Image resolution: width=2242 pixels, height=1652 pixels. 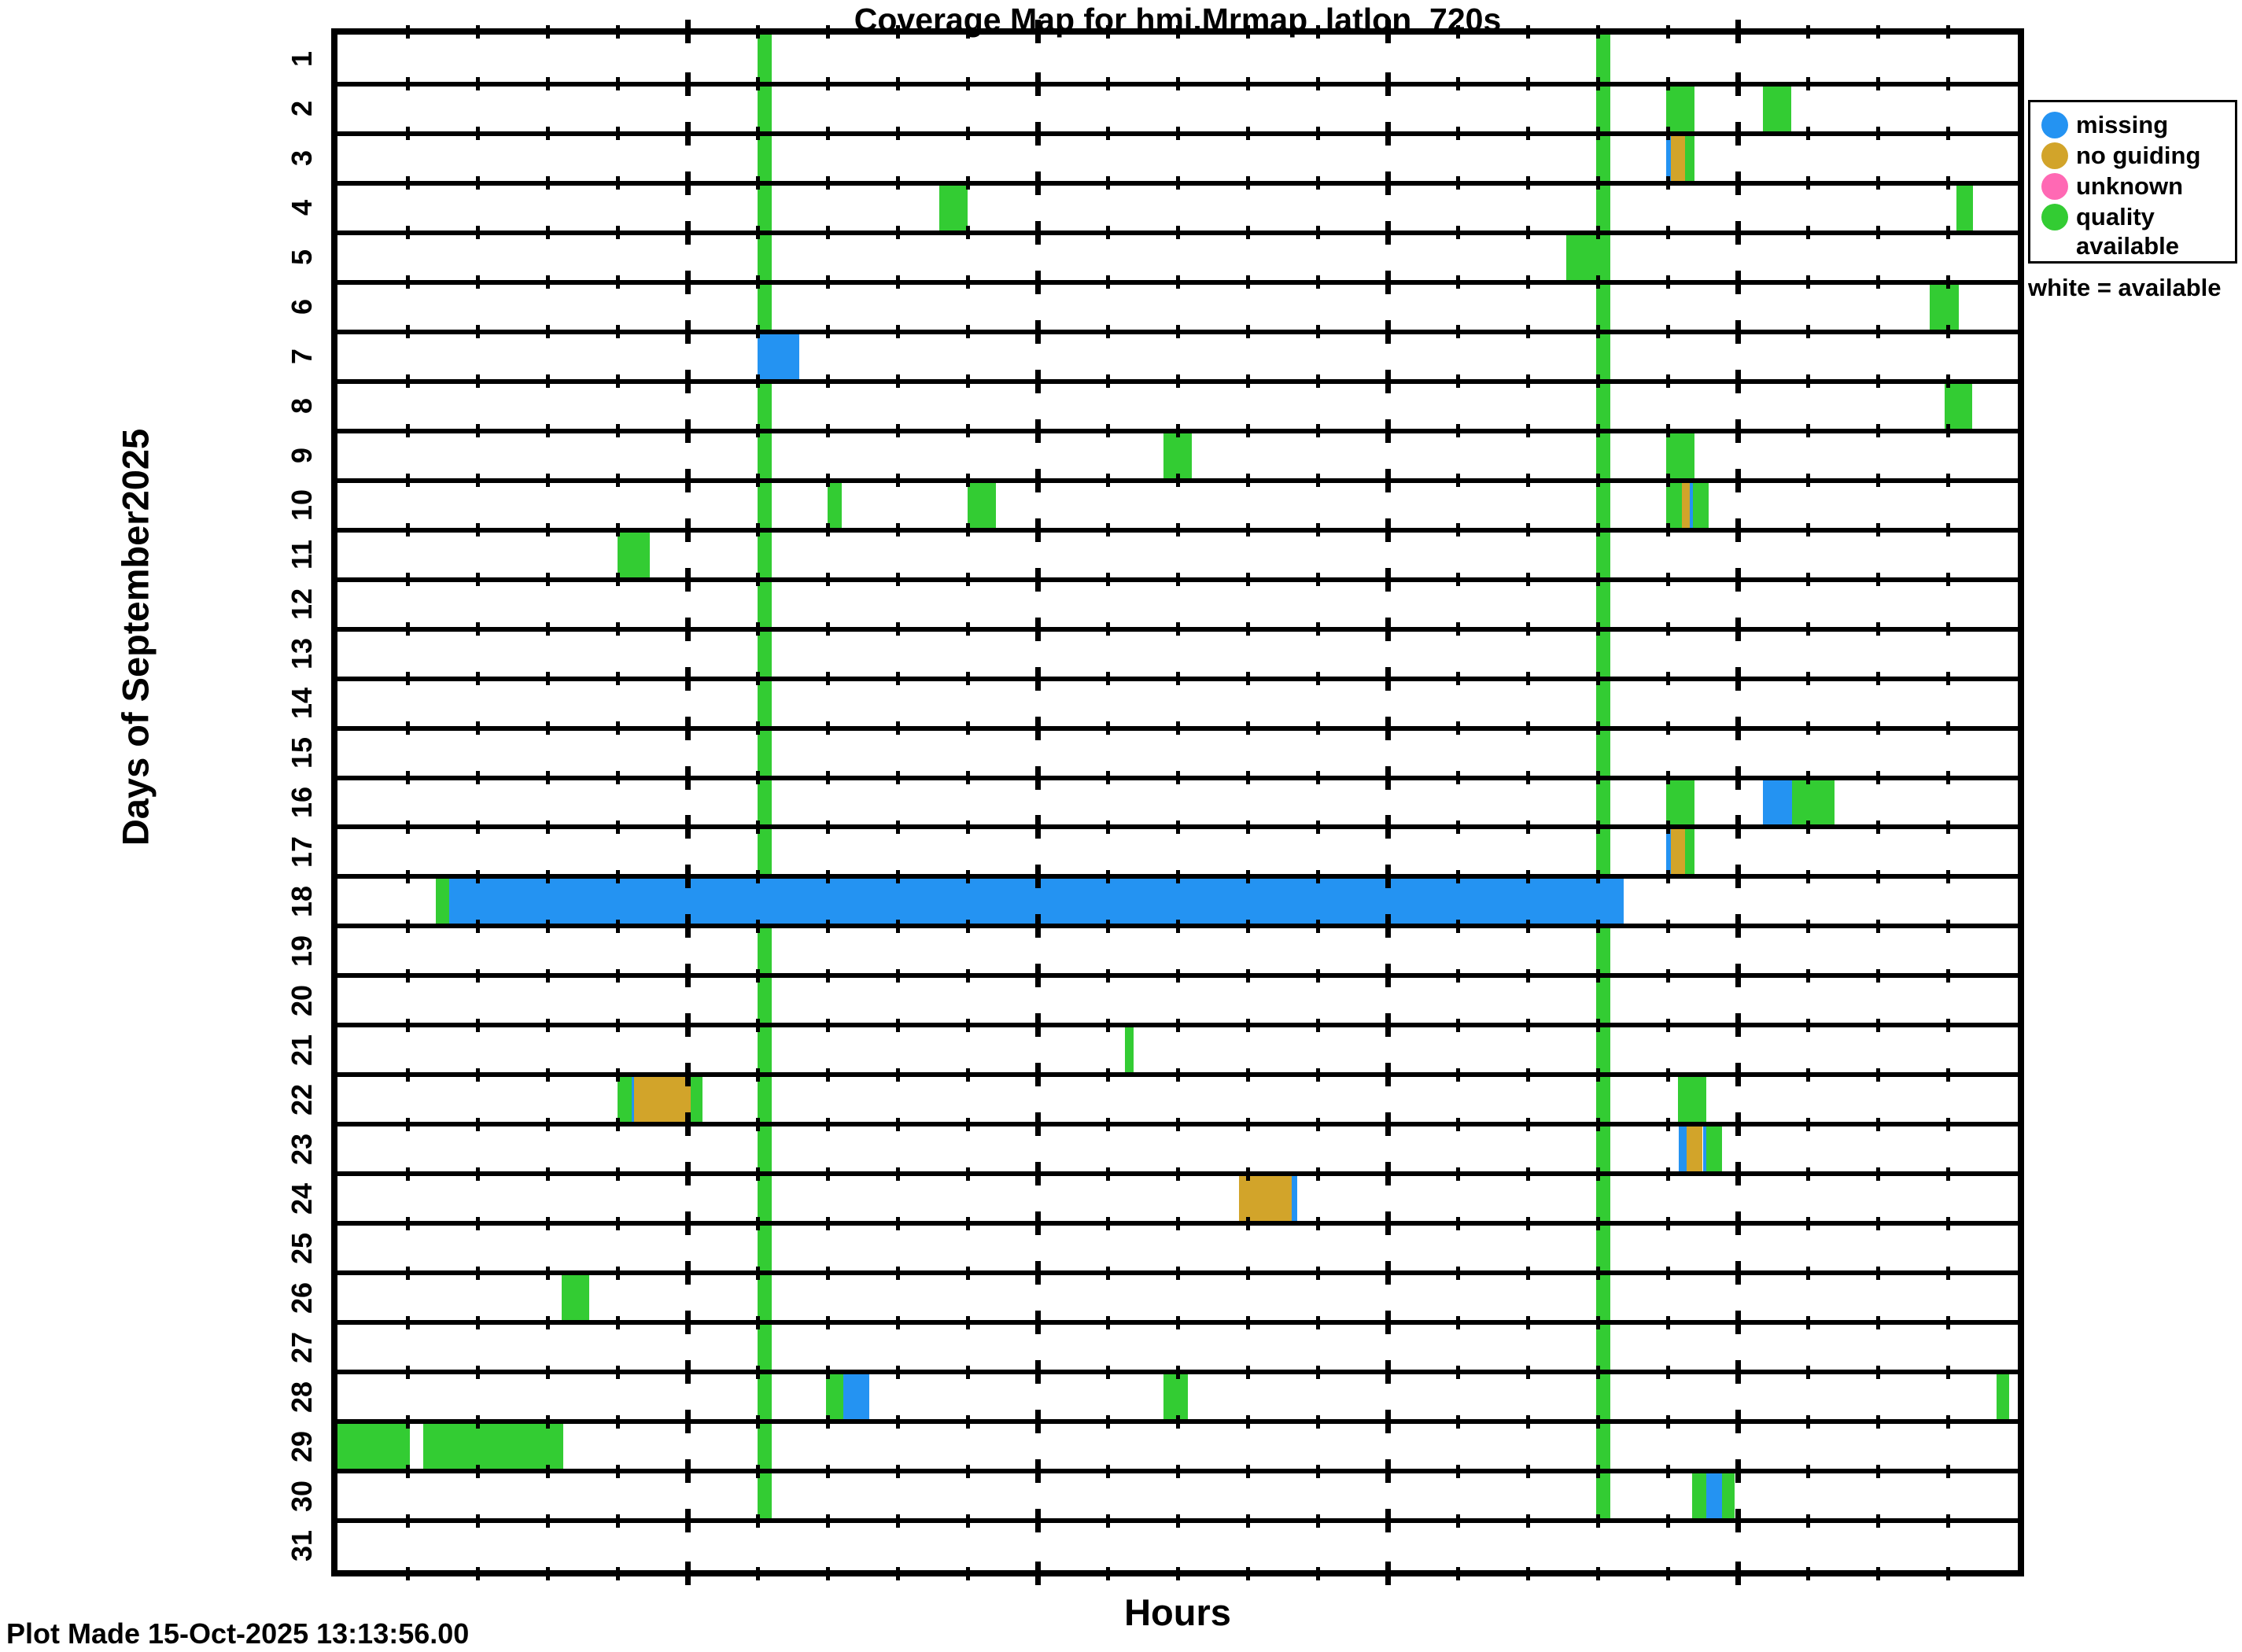 I want to click on day-label: 25, so click(x=302, y=1248).